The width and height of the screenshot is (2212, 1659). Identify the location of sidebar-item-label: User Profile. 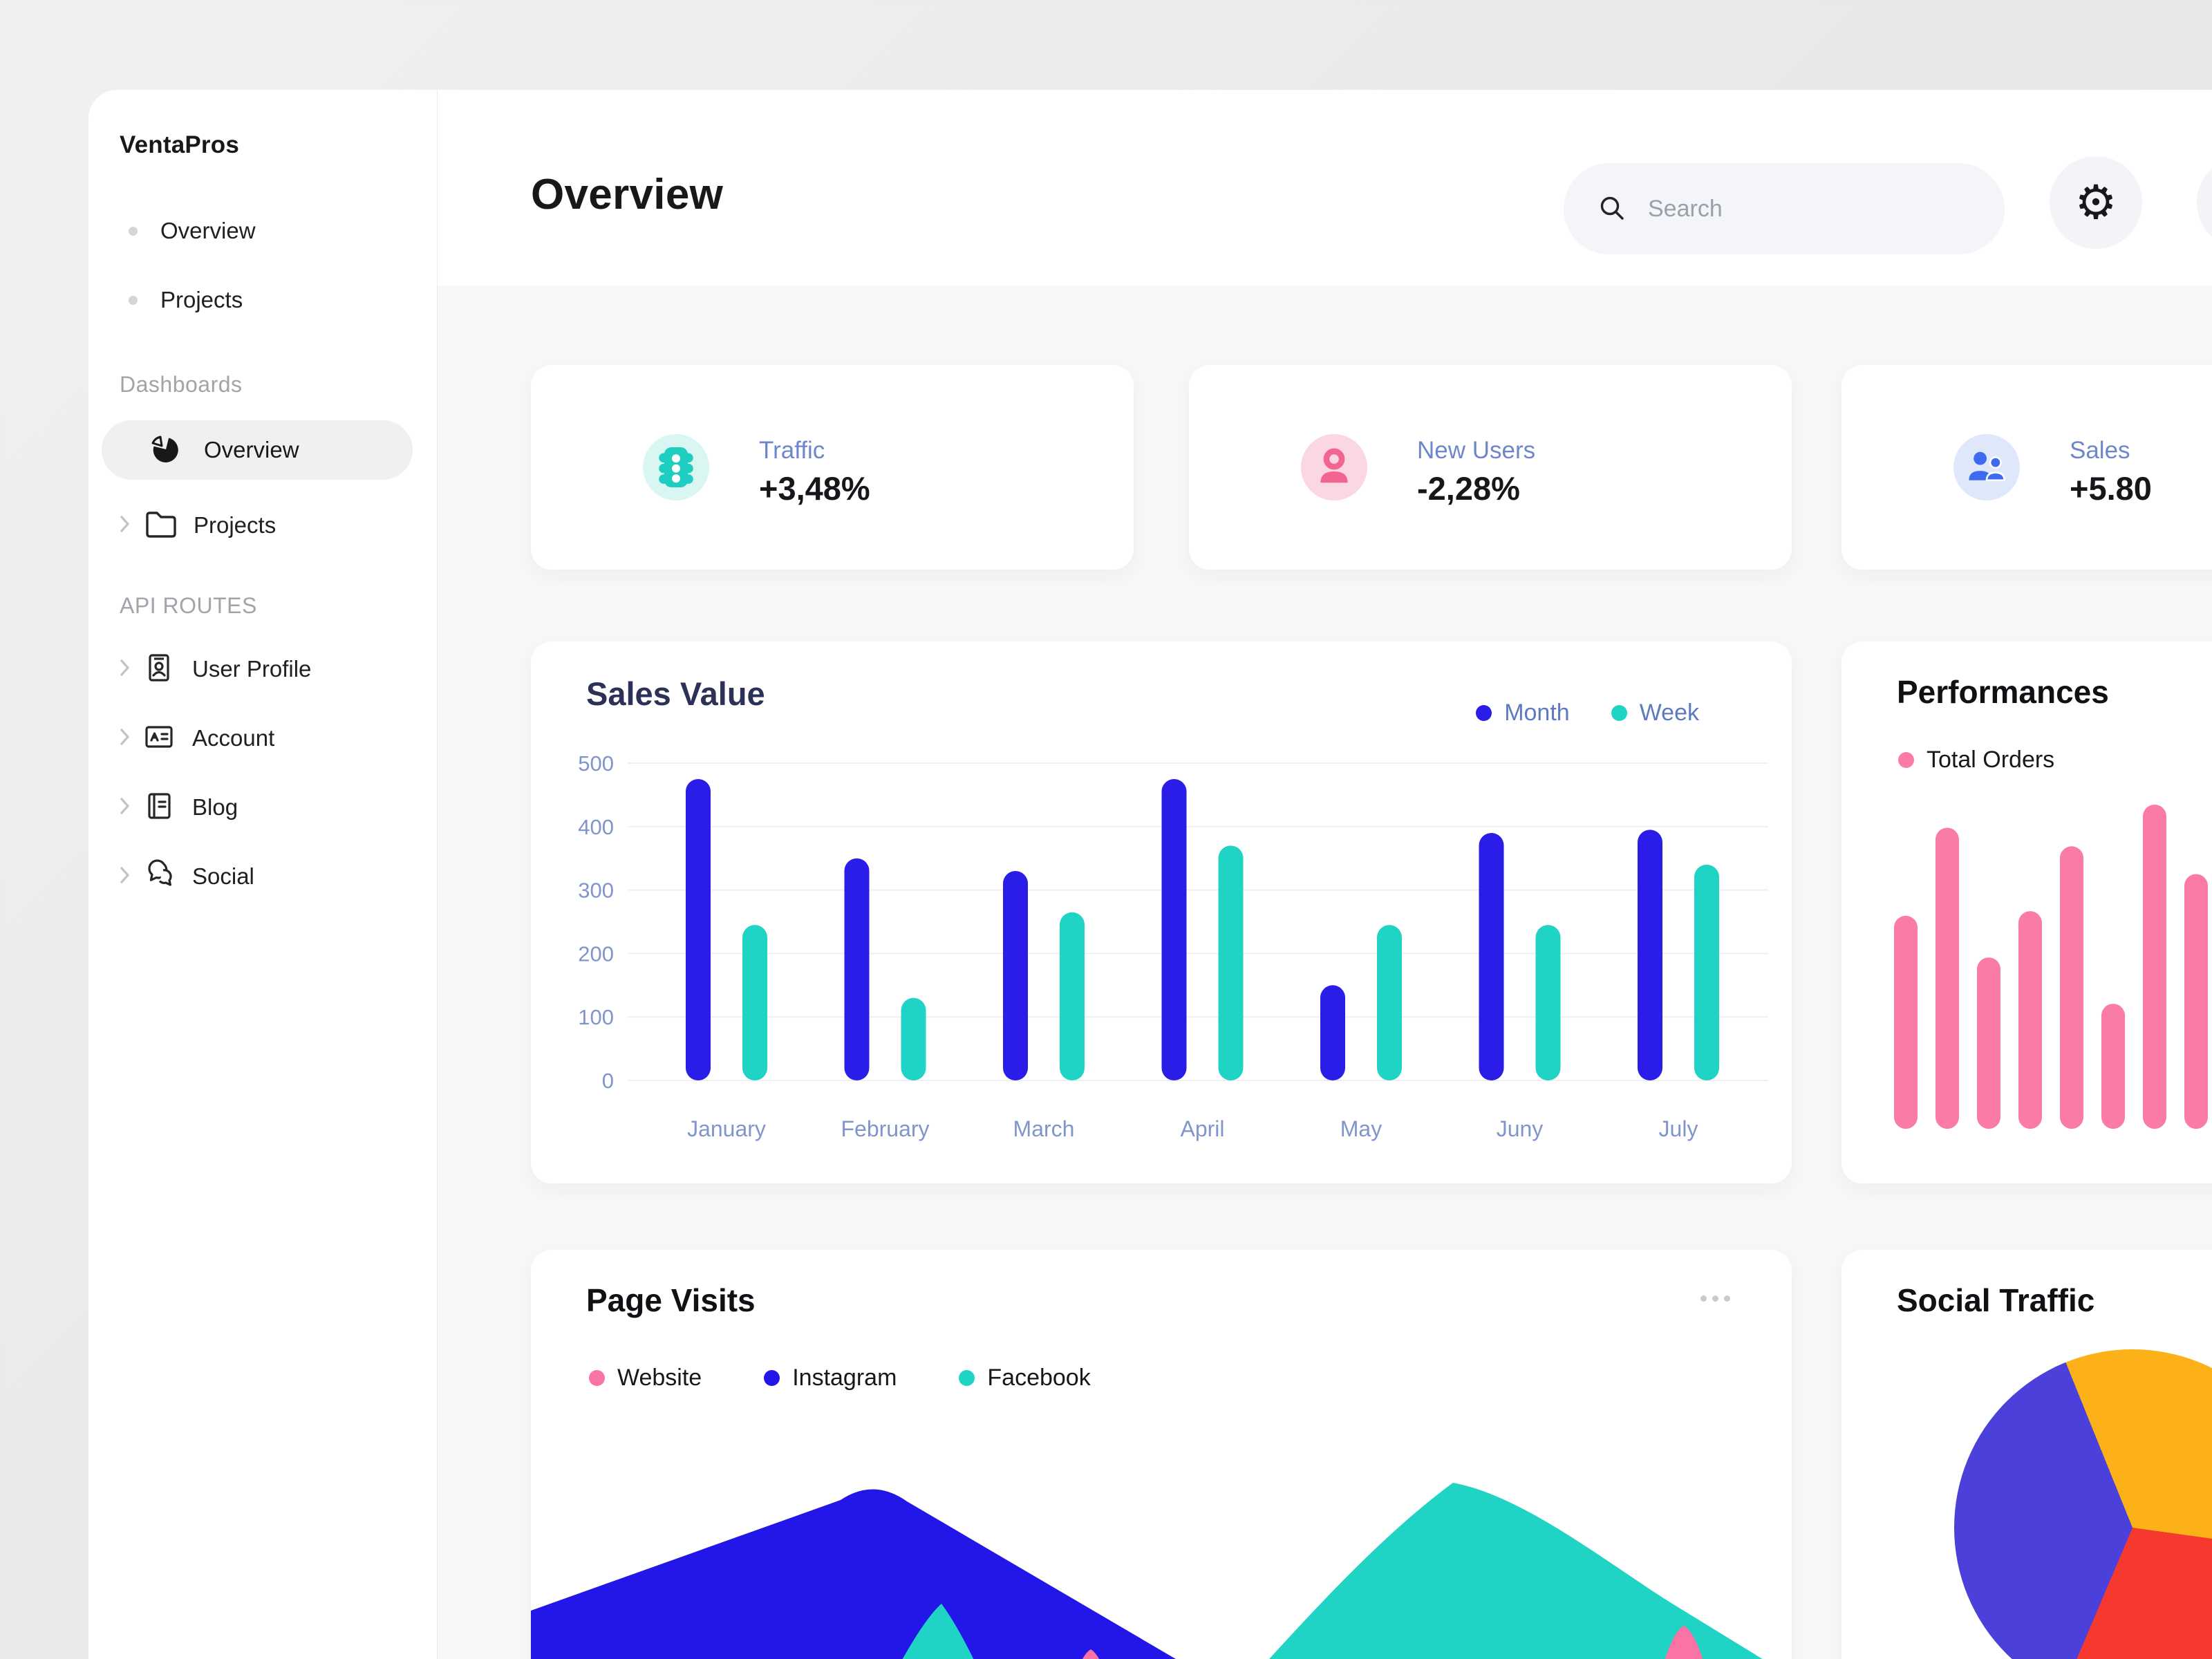
(252, 669).